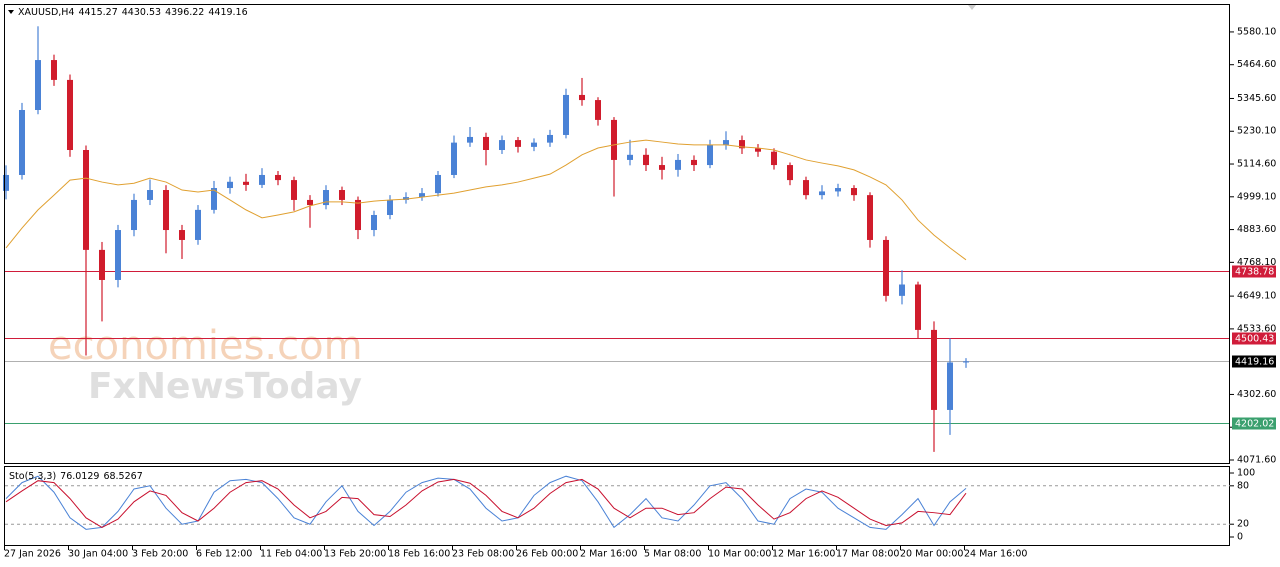  Describe the element at coordinates (141, 12) in the screenshot. I see `header-value: 4430.53` at that location.